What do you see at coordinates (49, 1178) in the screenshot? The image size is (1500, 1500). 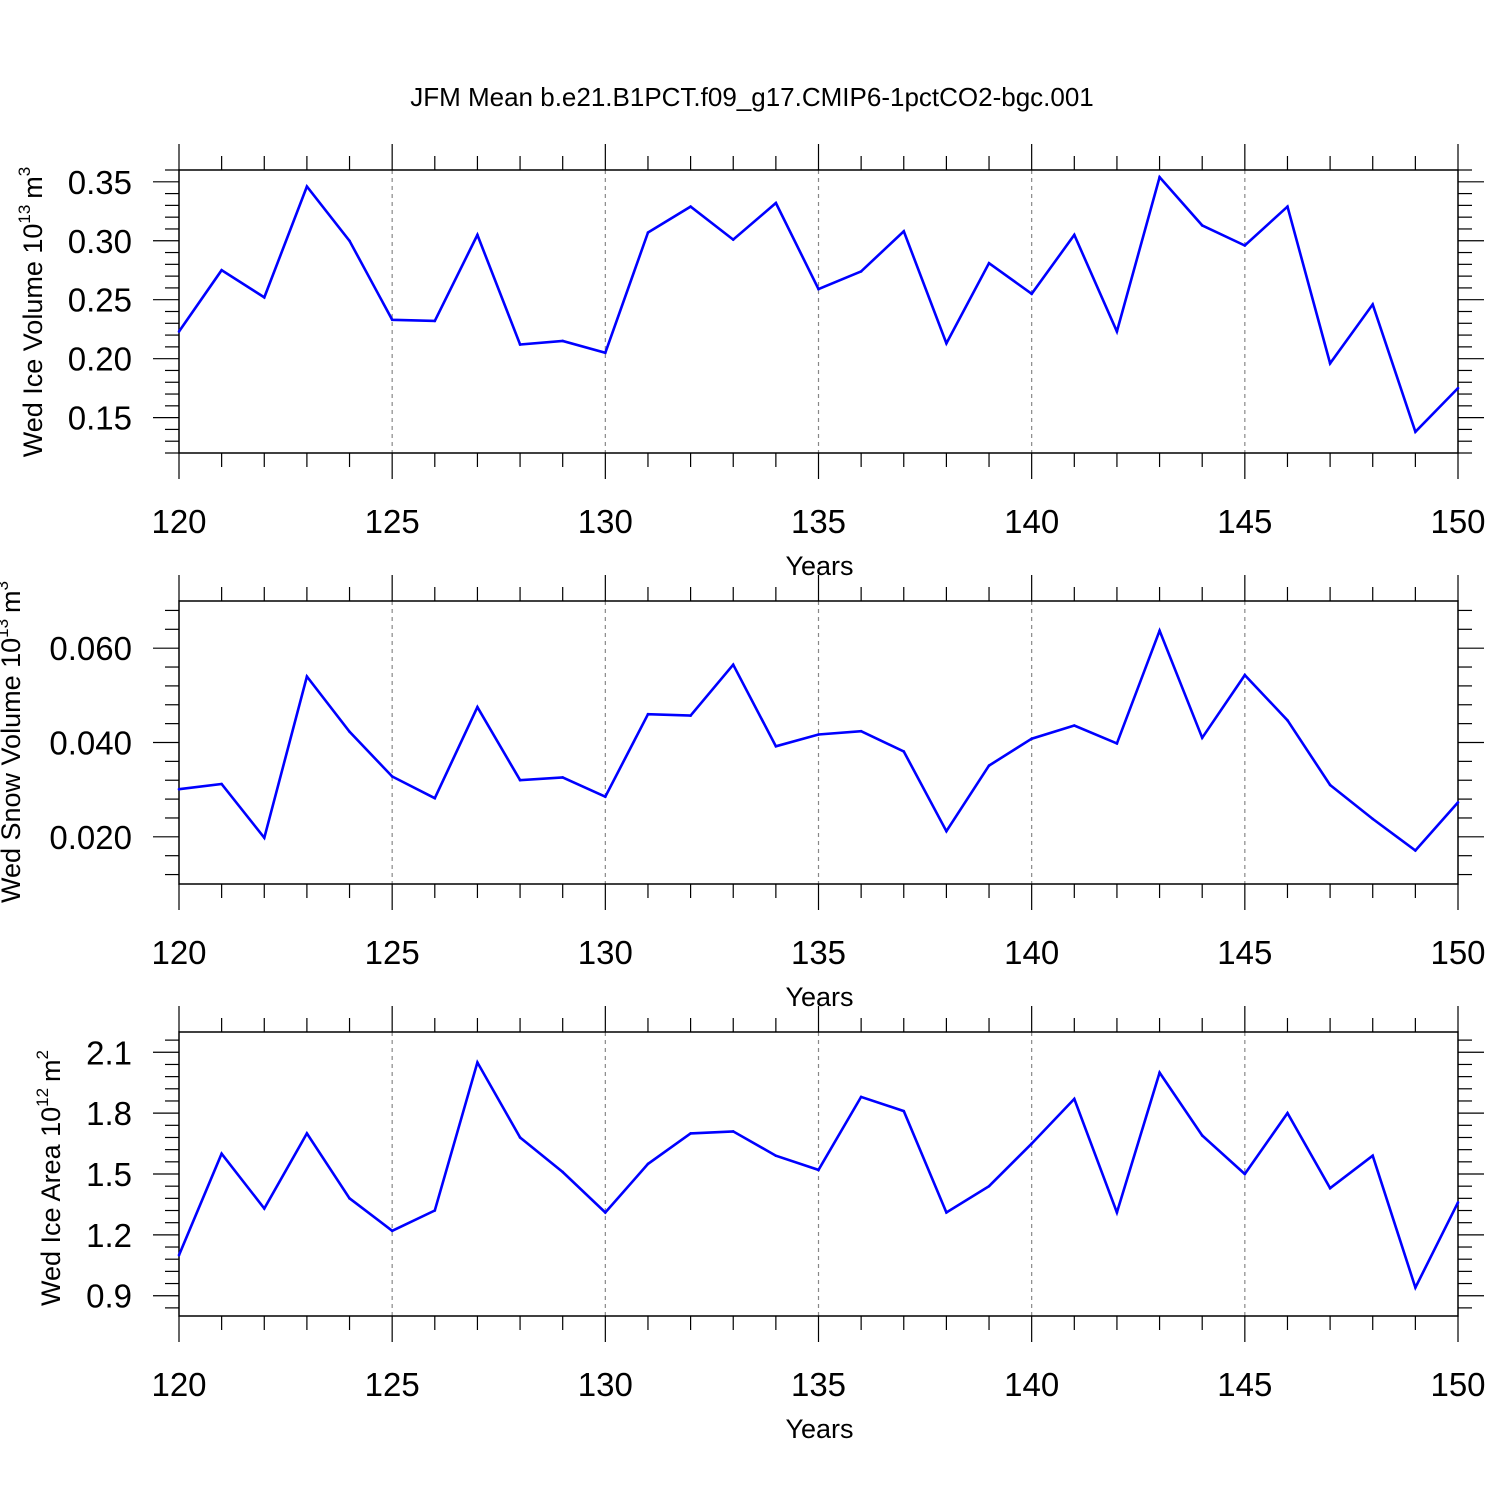 I see `y-axis-title: Wed Ice Area 1012 m2` at bounding box center [49, 1178].